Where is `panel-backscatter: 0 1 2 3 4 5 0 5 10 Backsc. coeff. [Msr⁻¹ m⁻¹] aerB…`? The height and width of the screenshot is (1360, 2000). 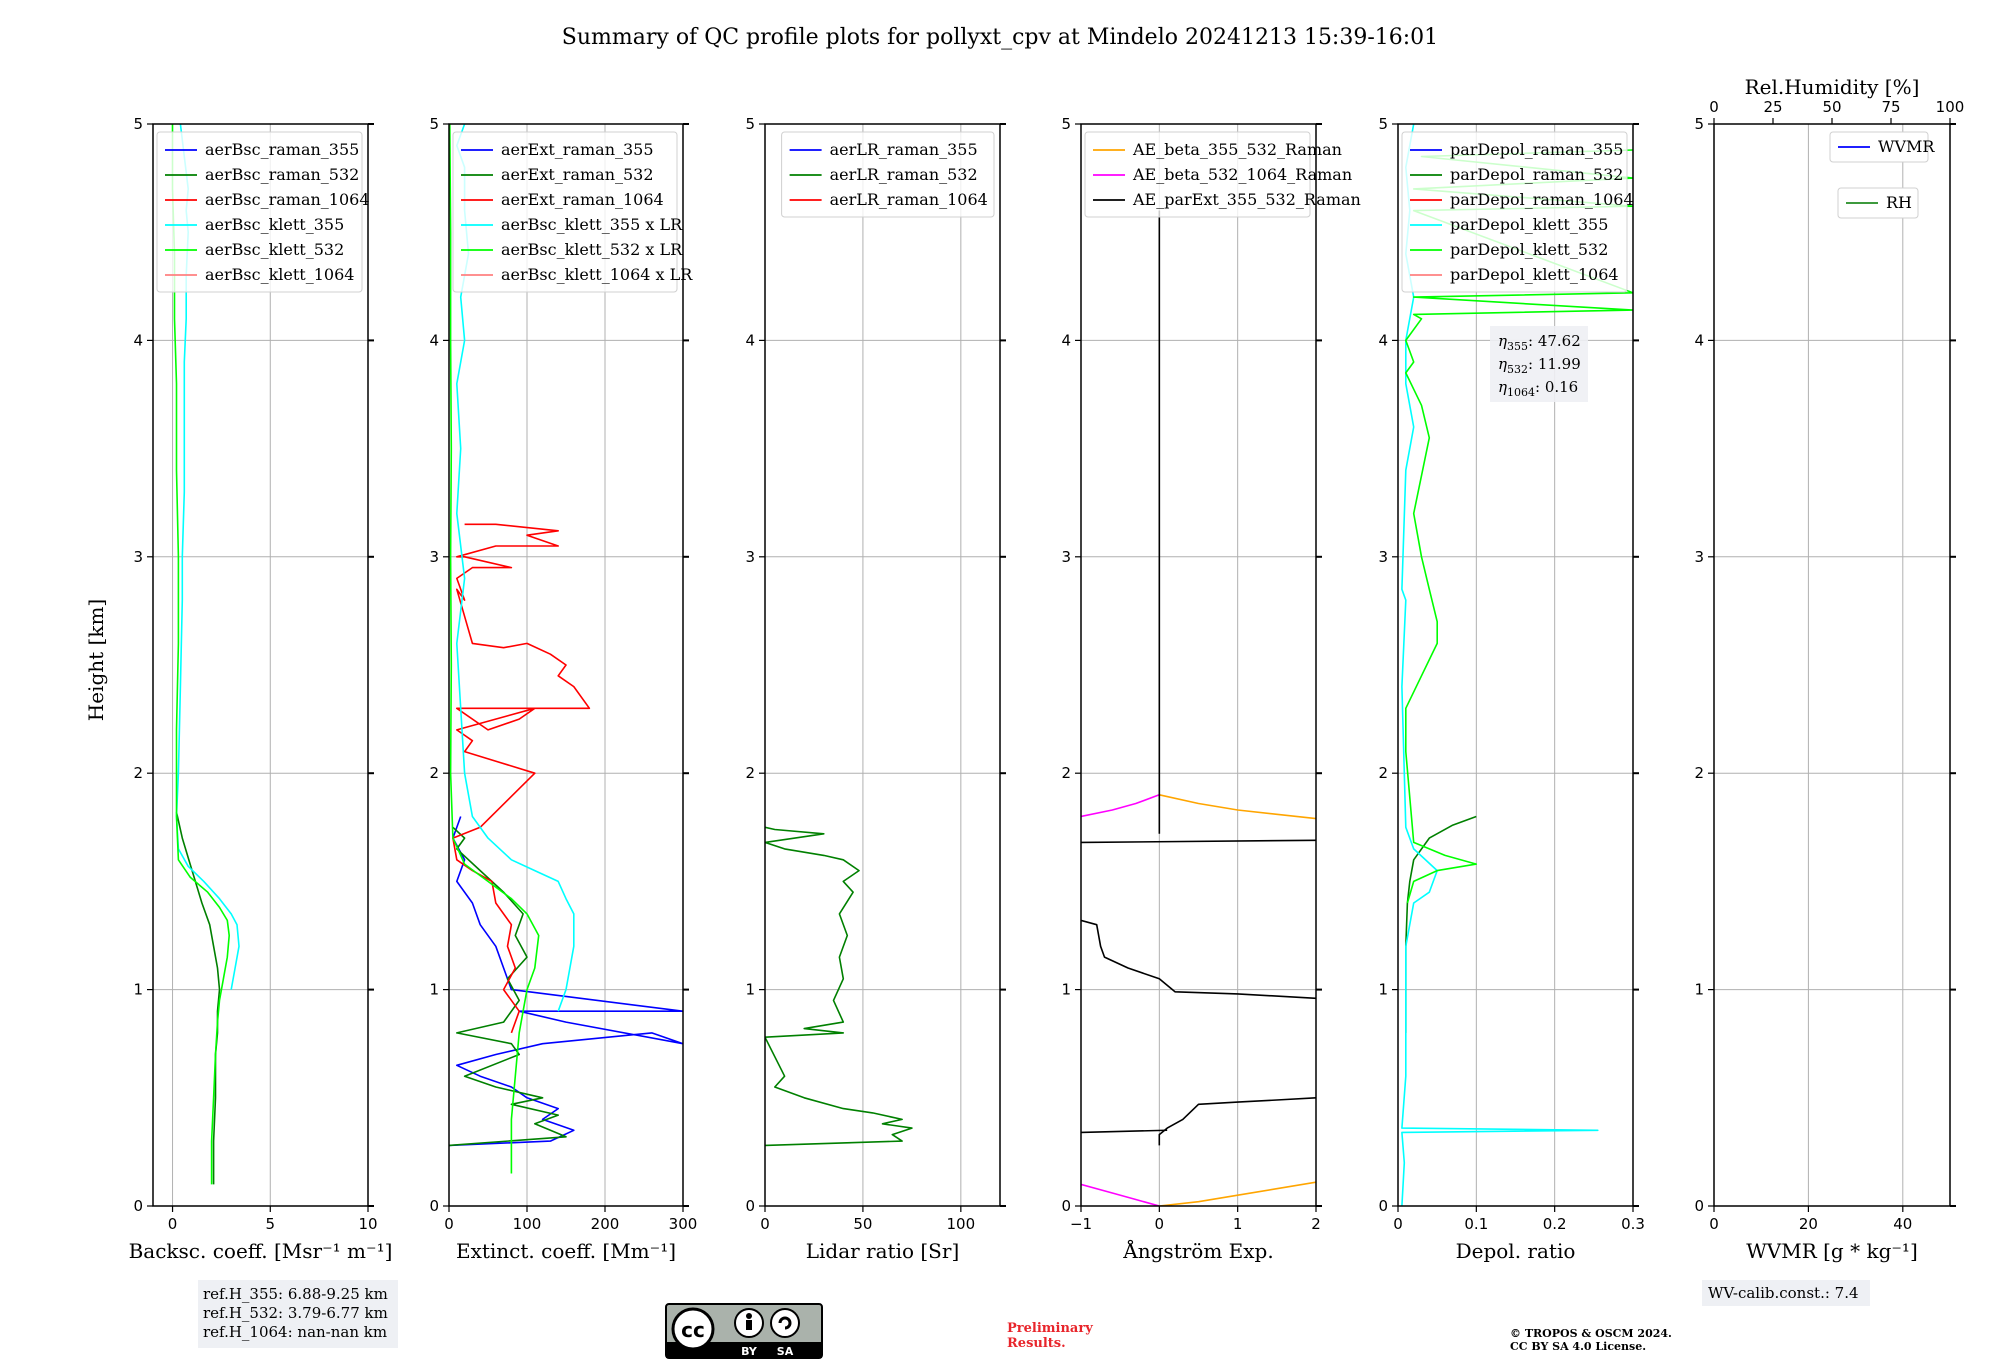 panel-backscatter: 0 1 2 3 4 5 0 5 10 Backsc. coeff. [Msr⁻¹ m⁻¹] aerB… is located at coordinates (261, 689).